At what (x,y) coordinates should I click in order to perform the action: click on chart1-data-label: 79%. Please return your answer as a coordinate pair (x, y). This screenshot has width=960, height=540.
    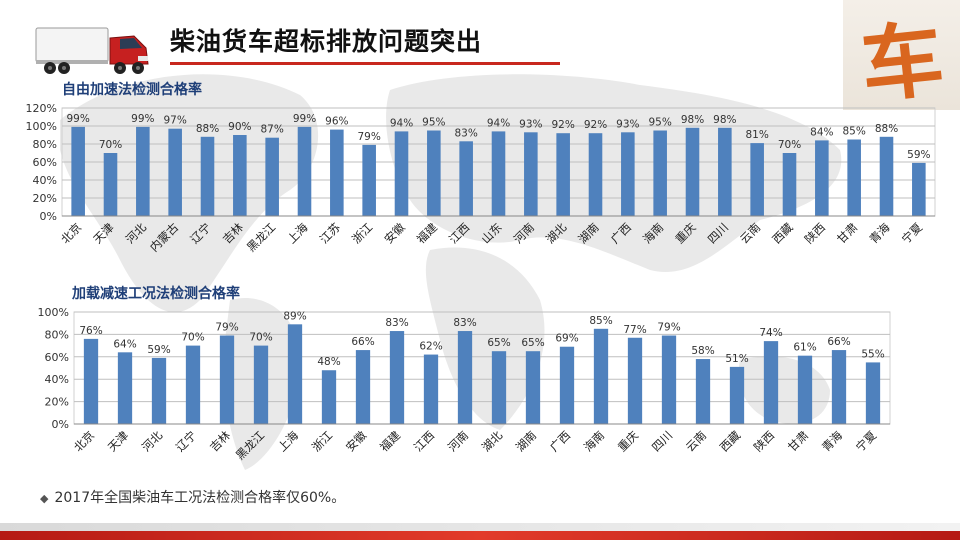
    Looking at the image, I should click on (368, 137).